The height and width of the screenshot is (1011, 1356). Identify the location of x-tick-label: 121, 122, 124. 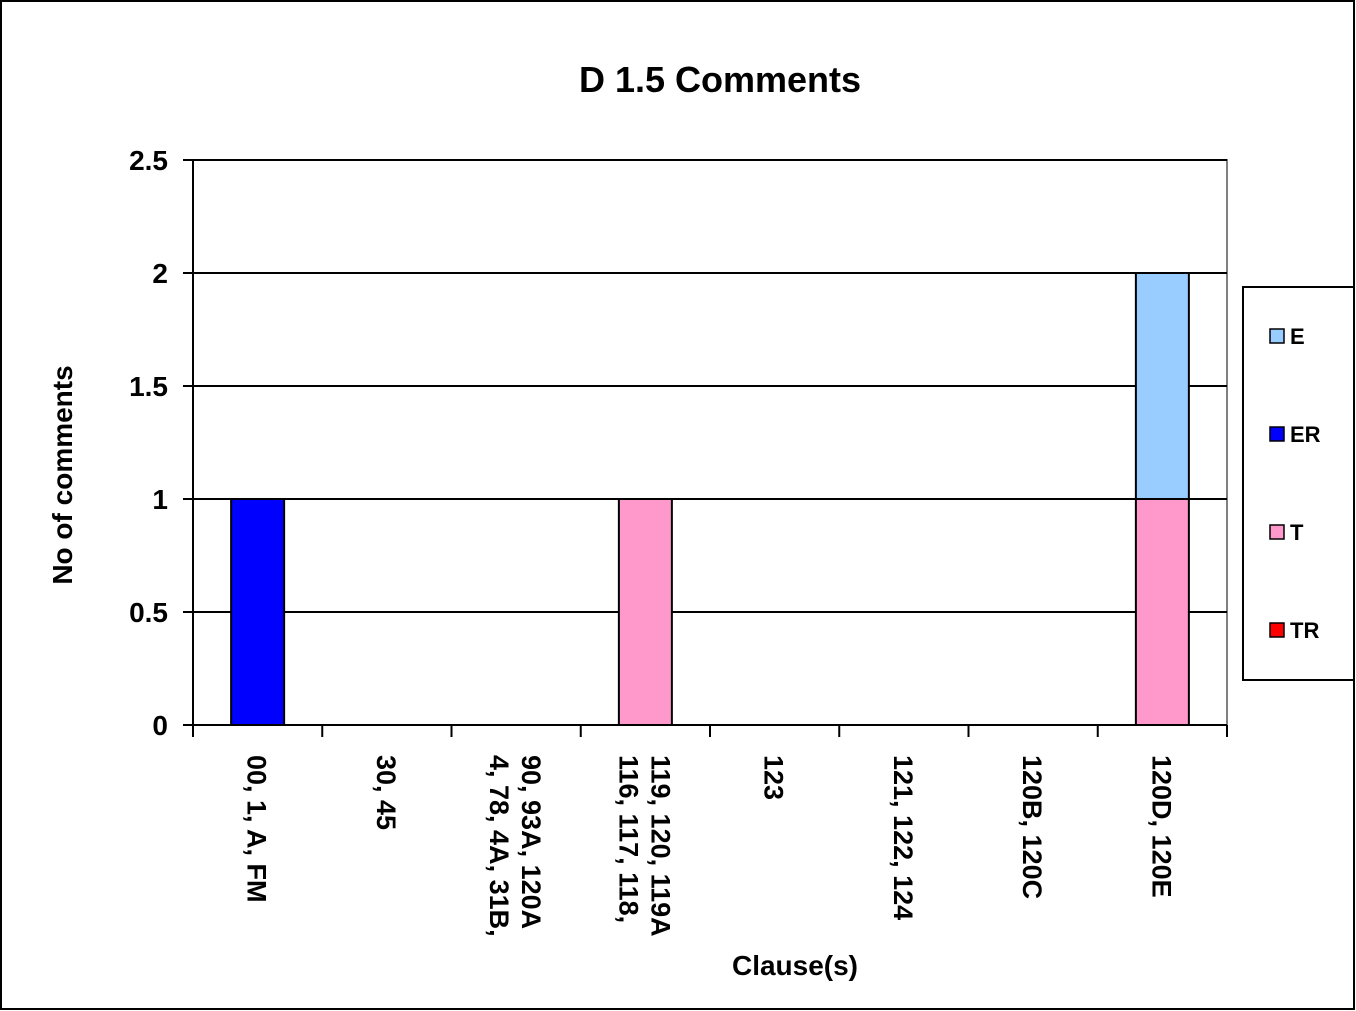
(903, 837).